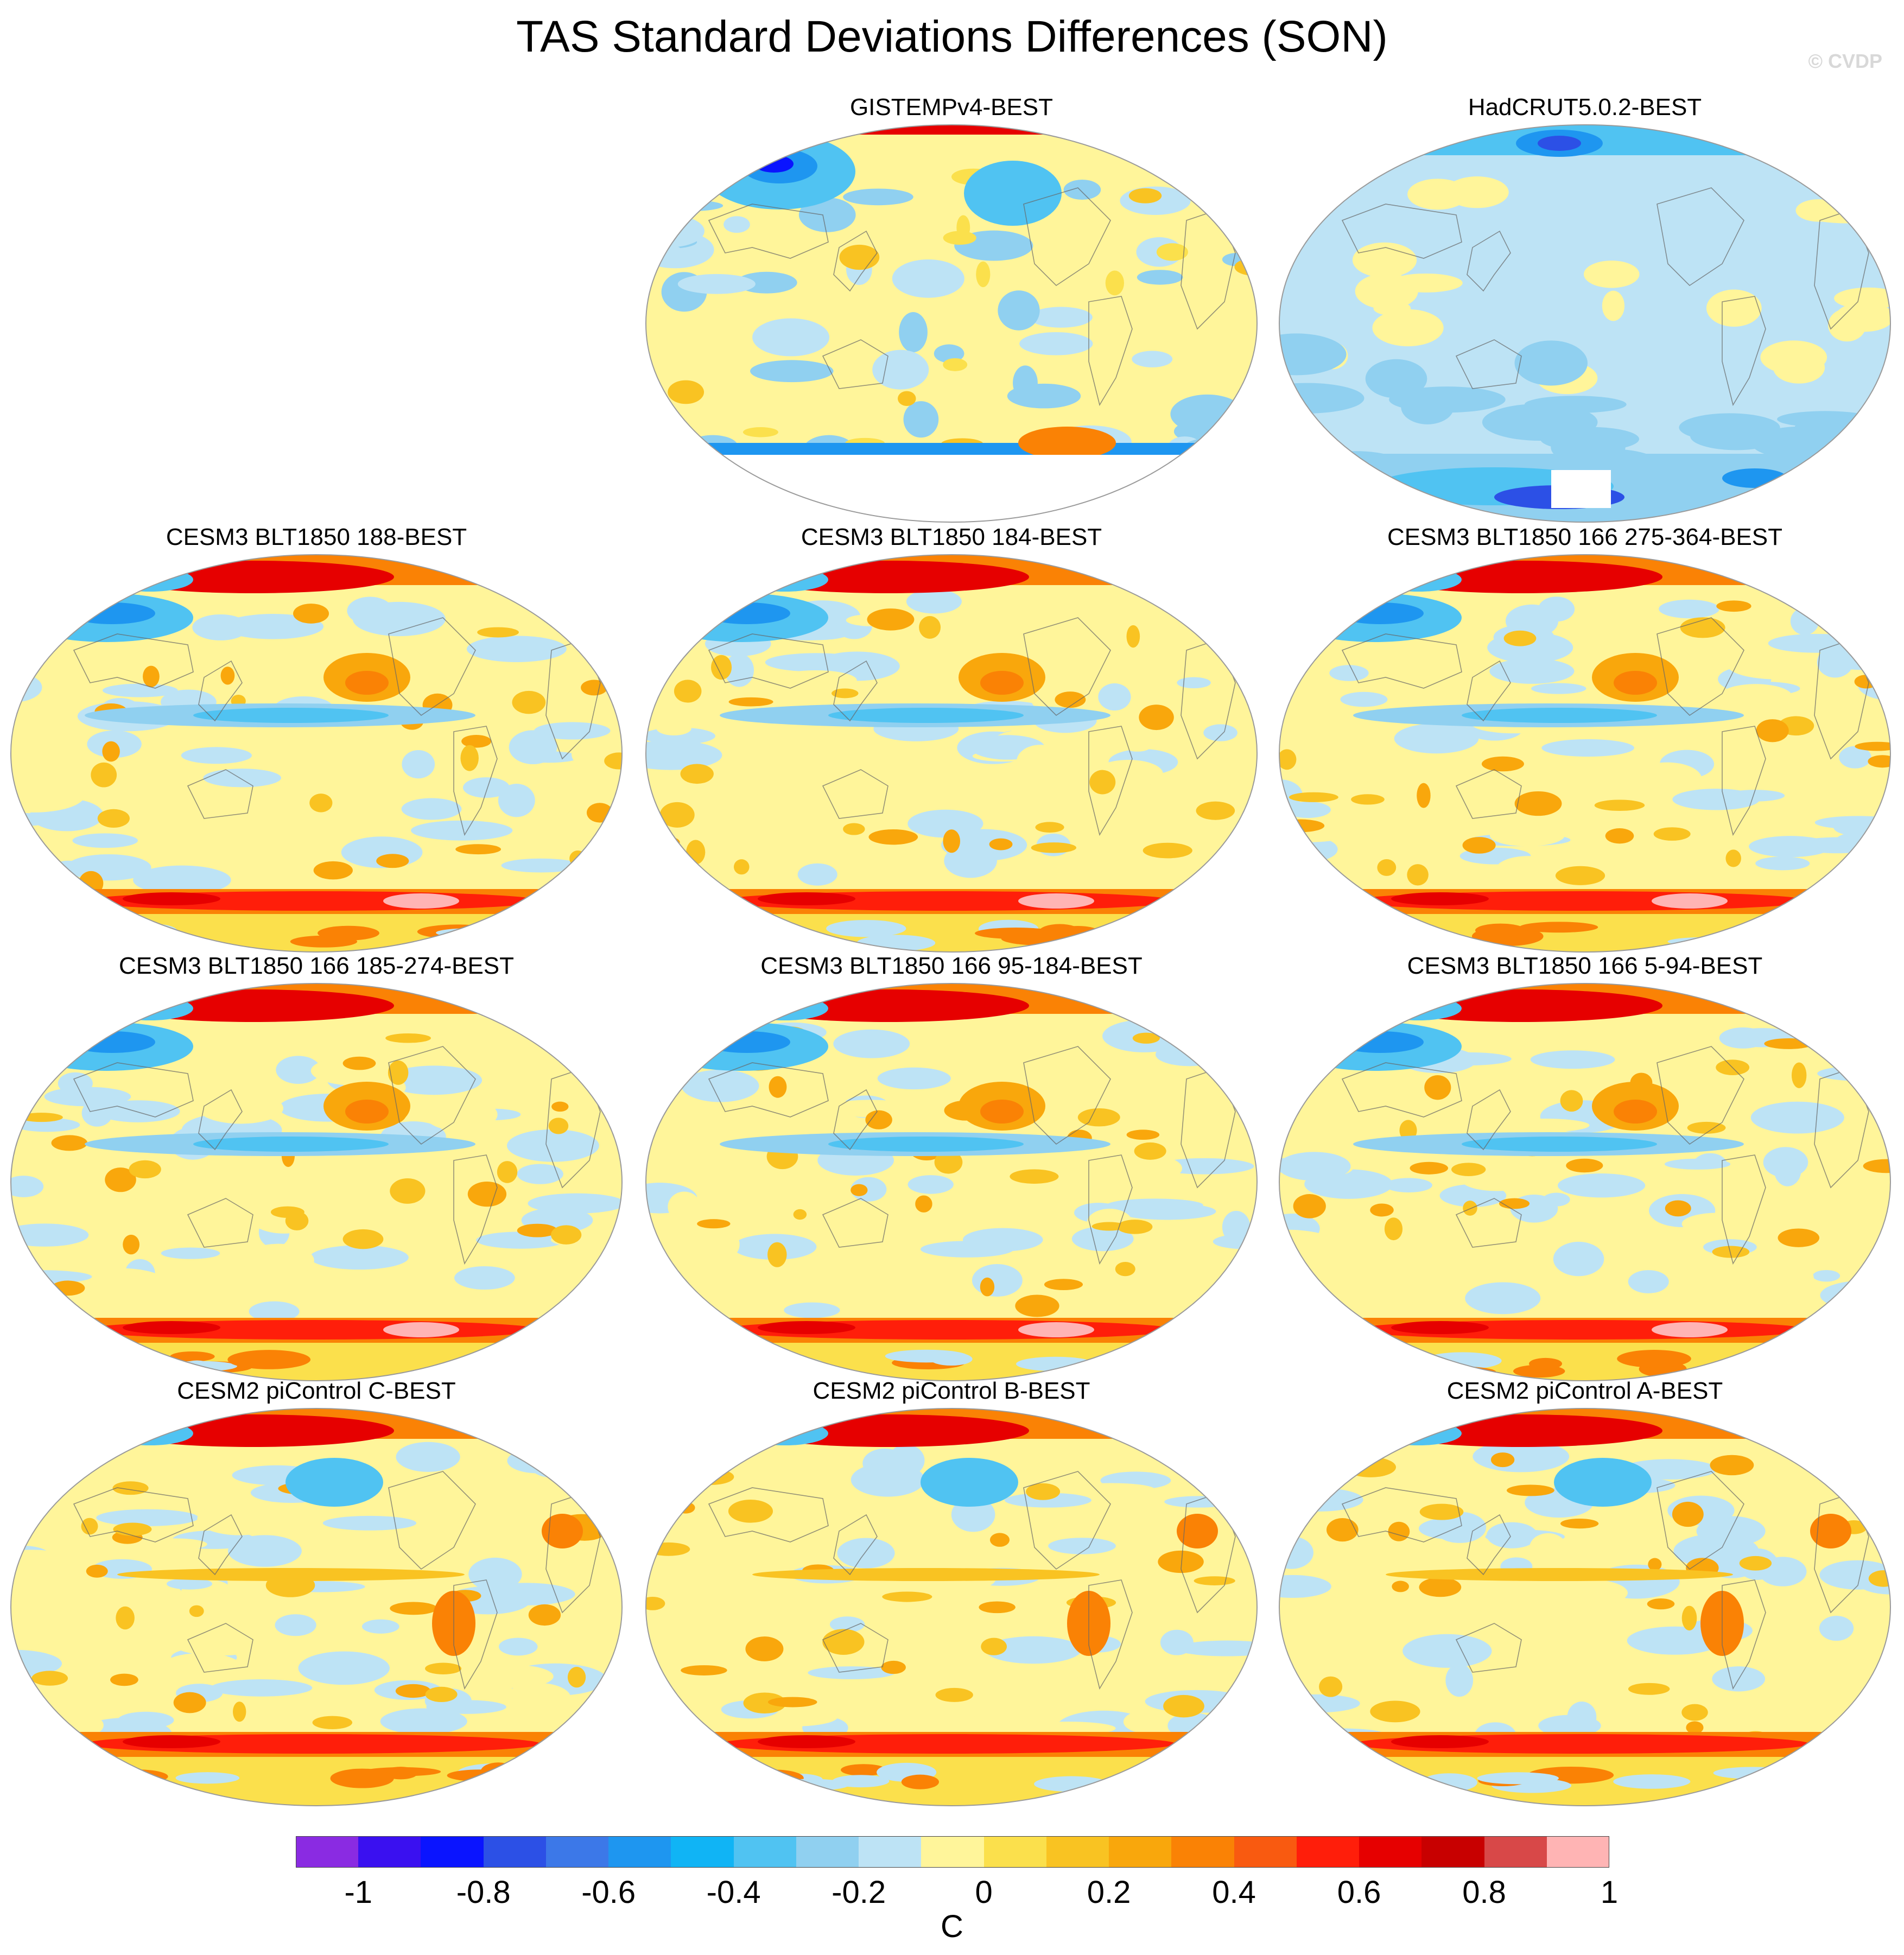  Describe the element at coordinates (951, 1182) in the screenshot. I see `map-boundary` at that location.